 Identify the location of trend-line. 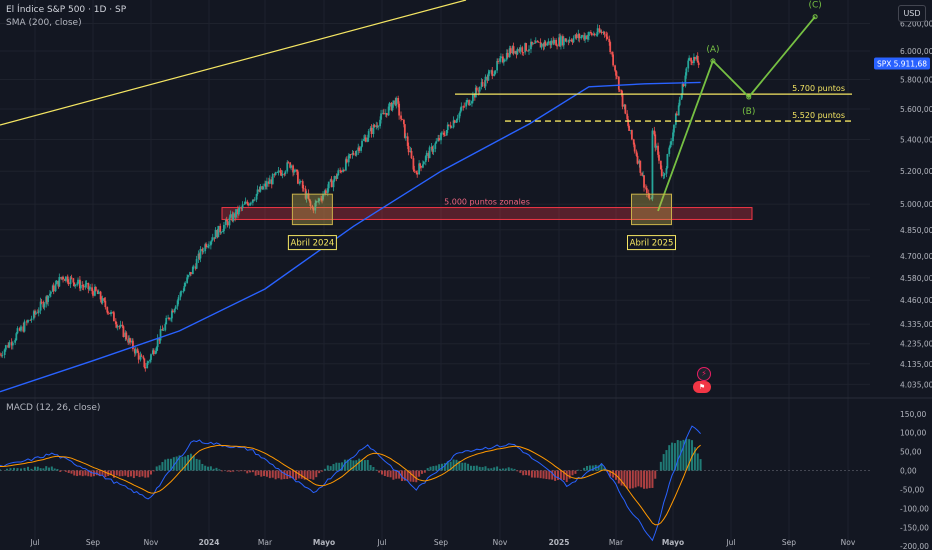
(233, 63).